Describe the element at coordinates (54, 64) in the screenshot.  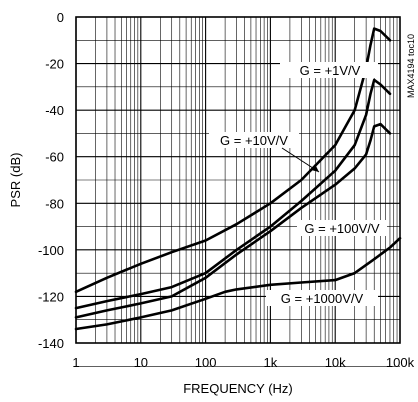
I see `y-tick-label: -20` at that location.